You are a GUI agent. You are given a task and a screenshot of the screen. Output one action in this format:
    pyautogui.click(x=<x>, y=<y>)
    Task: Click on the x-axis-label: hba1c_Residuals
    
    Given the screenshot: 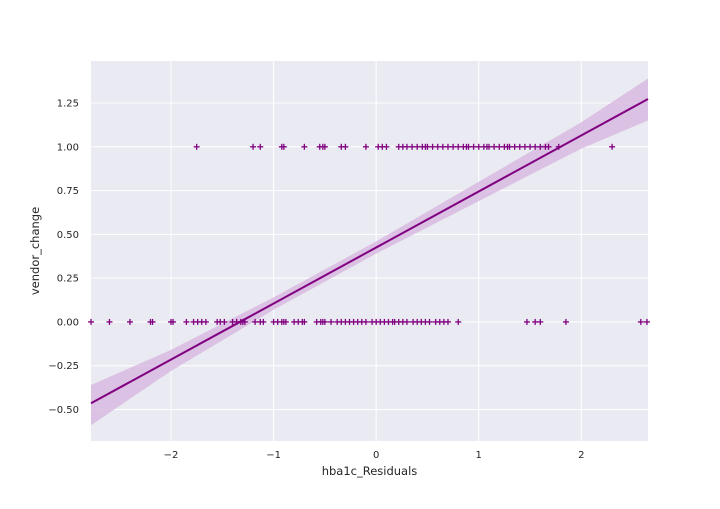 What is the action you would take?
    pyautogui.click(x=370, y=471)
    